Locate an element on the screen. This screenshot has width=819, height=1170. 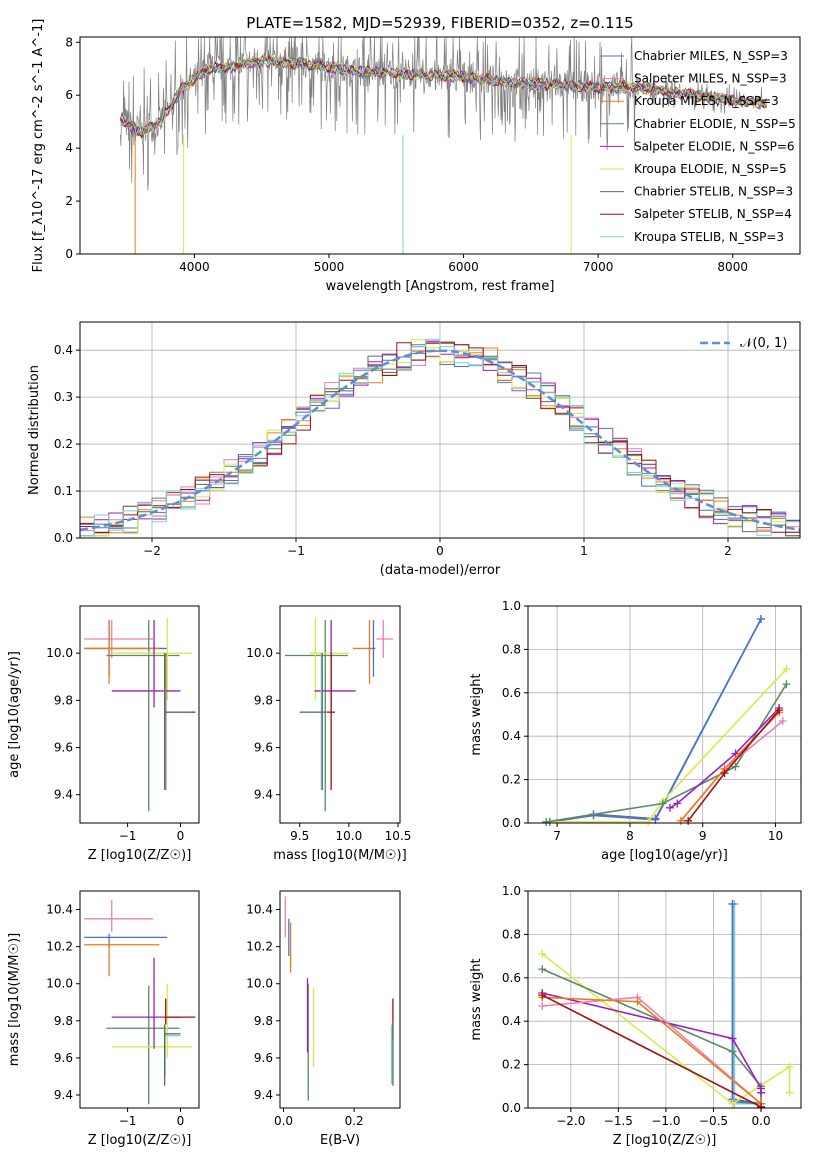
y-tick-label: 0.3 is located at coordinates (63, 397).